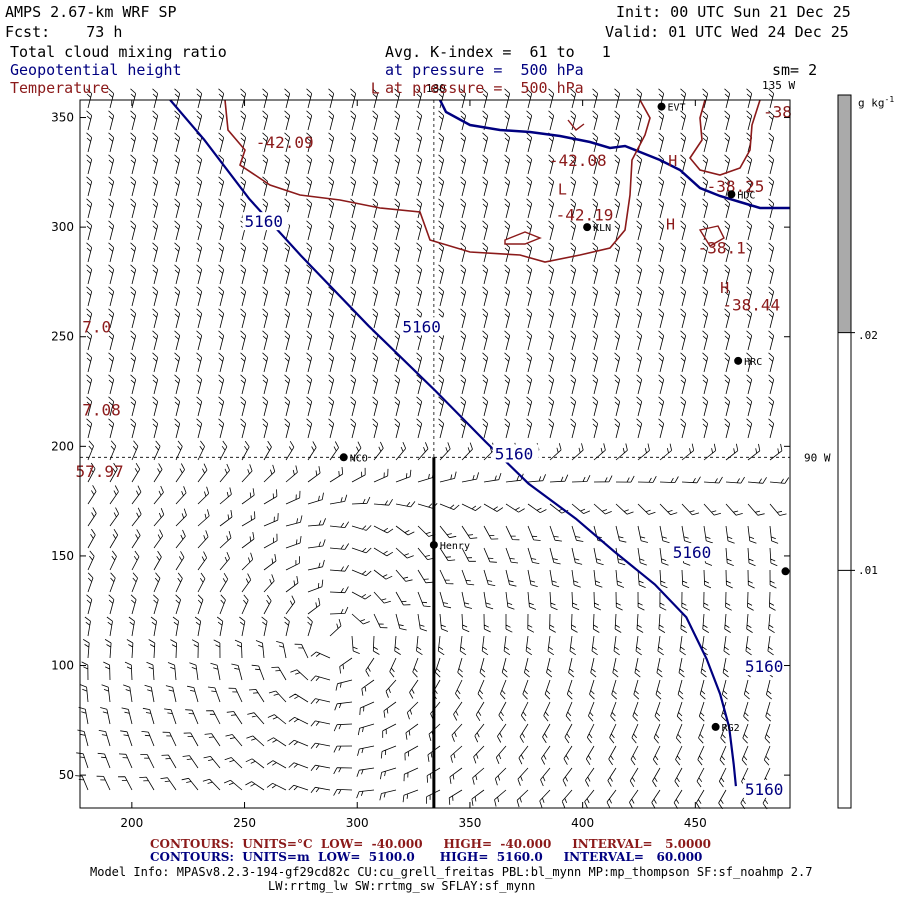 The width and height of the screenshot is (900, 900). I want to click on colorbar-tick-label: .02, so click(868, 335).